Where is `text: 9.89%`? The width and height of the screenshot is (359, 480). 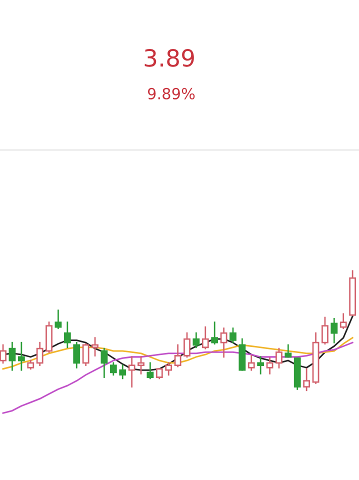
text: 9.89% is located at coordinates (171, 94).